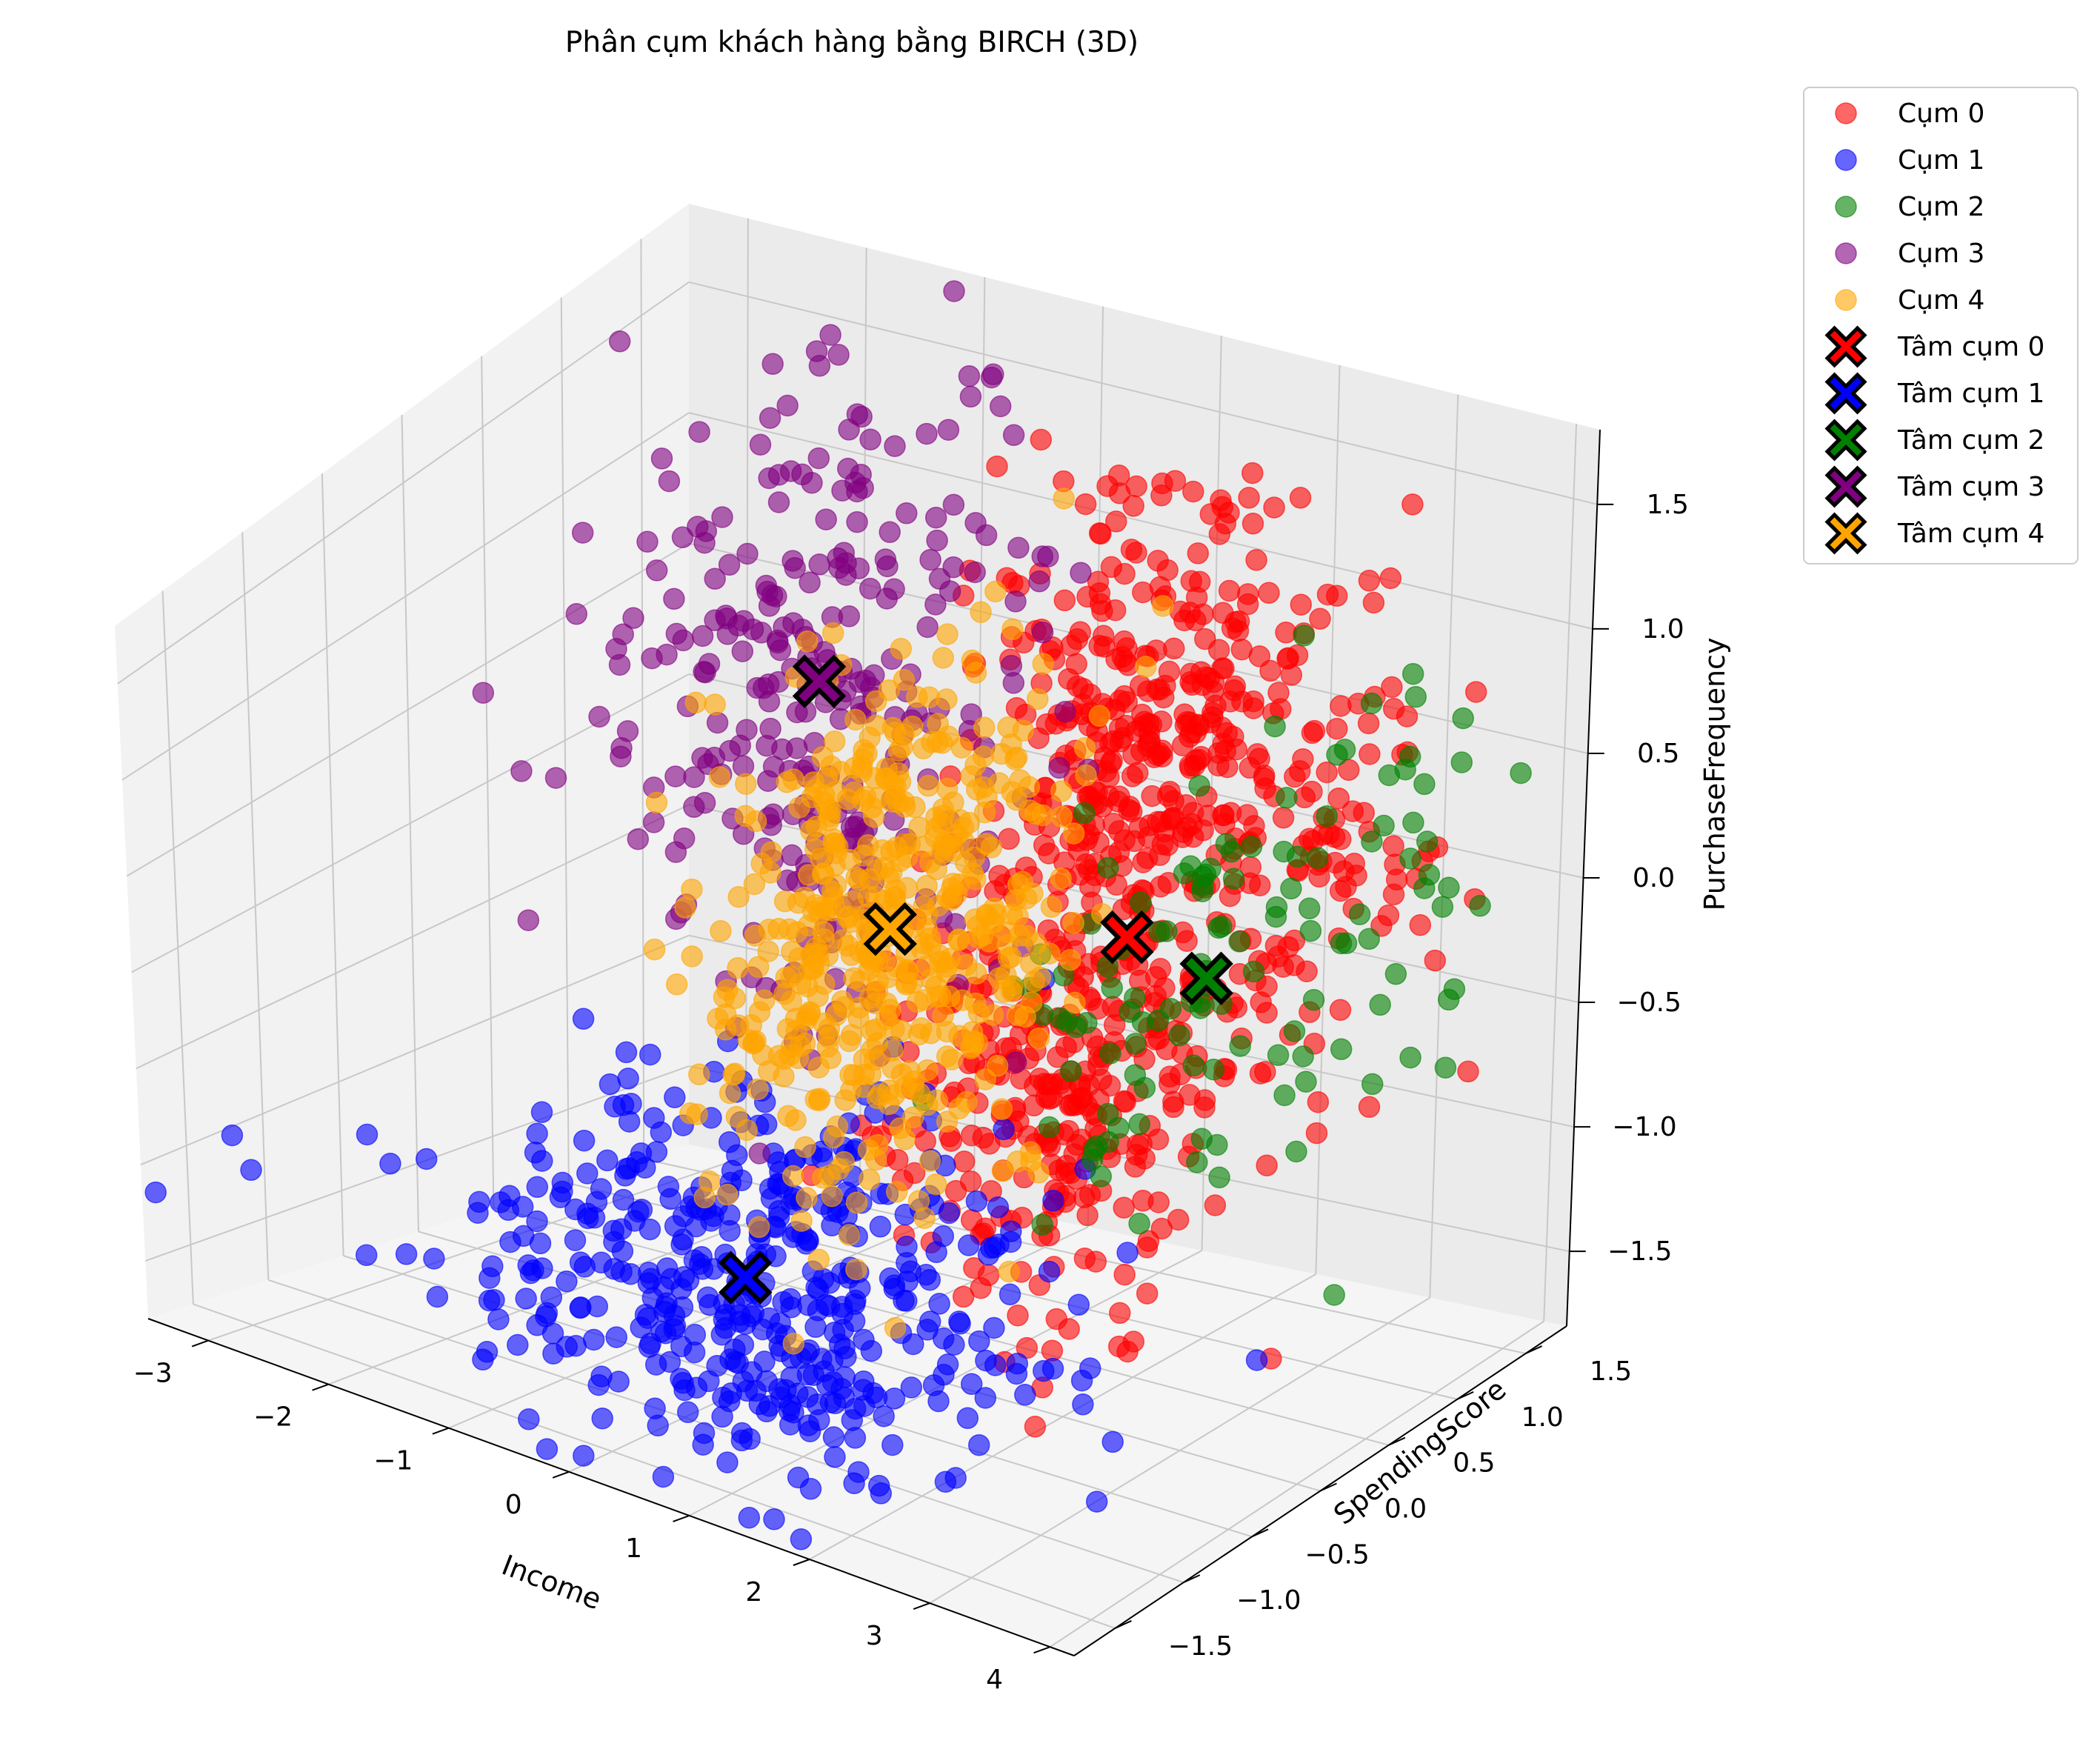  Describe the element at coordinates (153, 1374) in the screenshot. I see `x-tick-label: −3` at that location.